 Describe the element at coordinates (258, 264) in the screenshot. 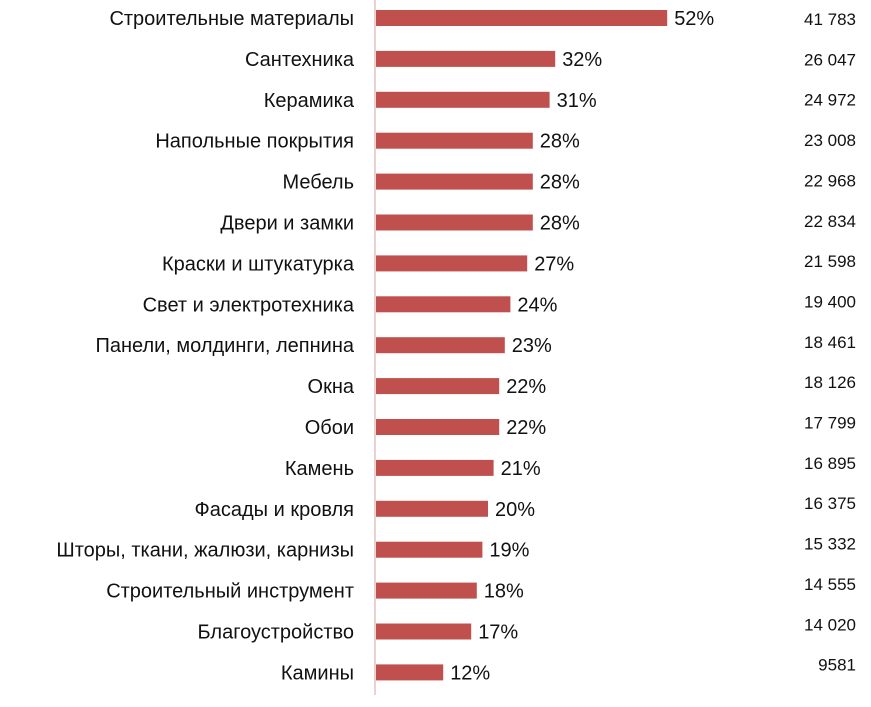

I see `category-label: Краски и штукатурка` at that location.